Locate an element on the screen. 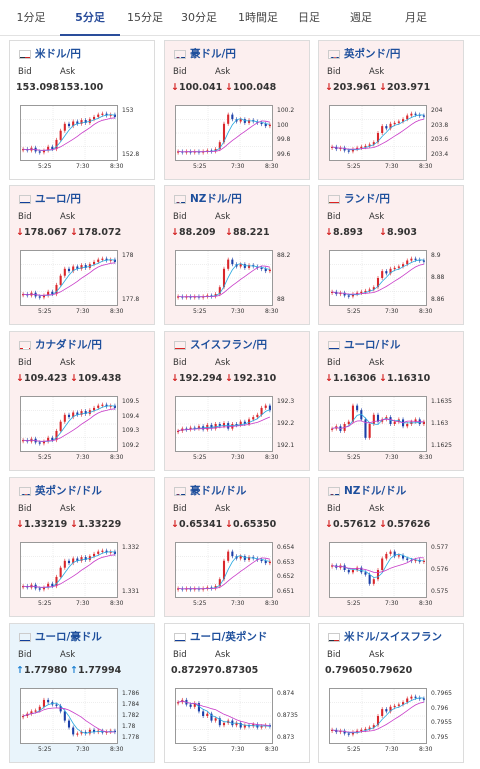 The height and width of the screenshot is (769, 480). tab-1: 5分足 is located at coordinates (90, 18).